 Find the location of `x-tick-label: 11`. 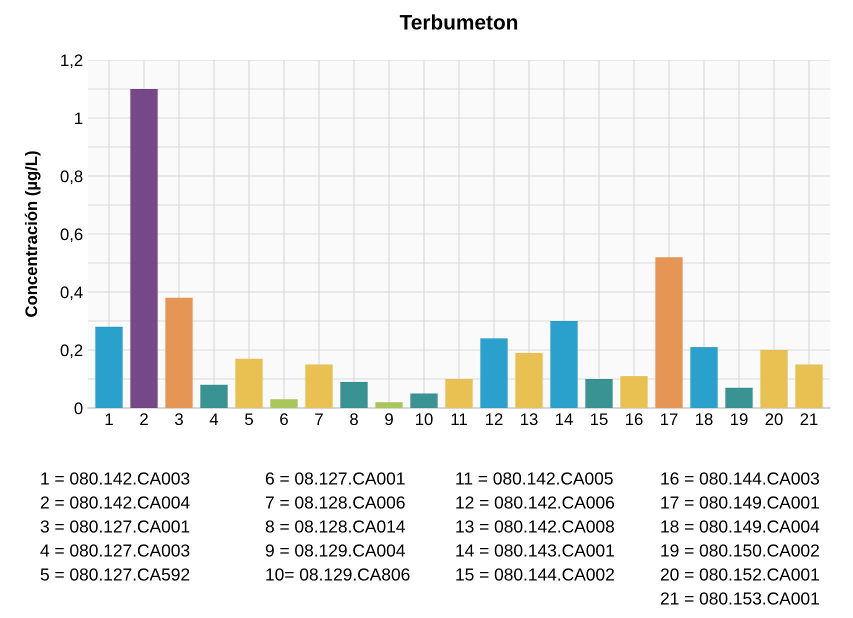

x-tick-label: 11 is located at coordinates (459, 419).